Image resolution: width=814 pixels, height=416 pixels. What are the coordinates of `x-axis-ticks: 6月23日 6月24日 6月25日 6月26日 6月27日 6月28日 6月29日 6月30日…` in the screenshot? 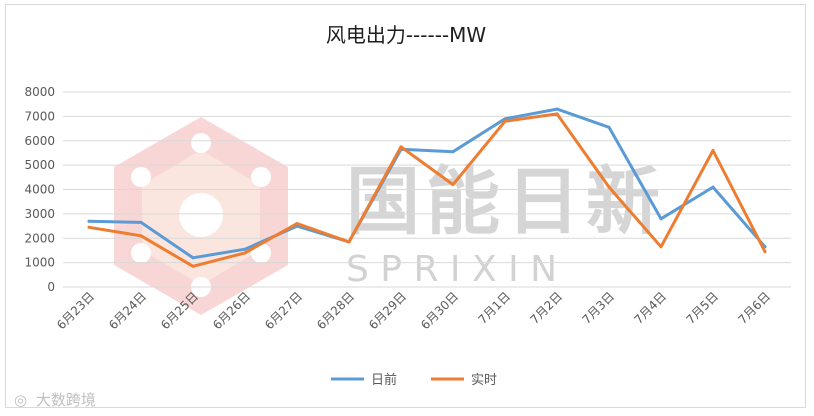 It's located at (413, 310).